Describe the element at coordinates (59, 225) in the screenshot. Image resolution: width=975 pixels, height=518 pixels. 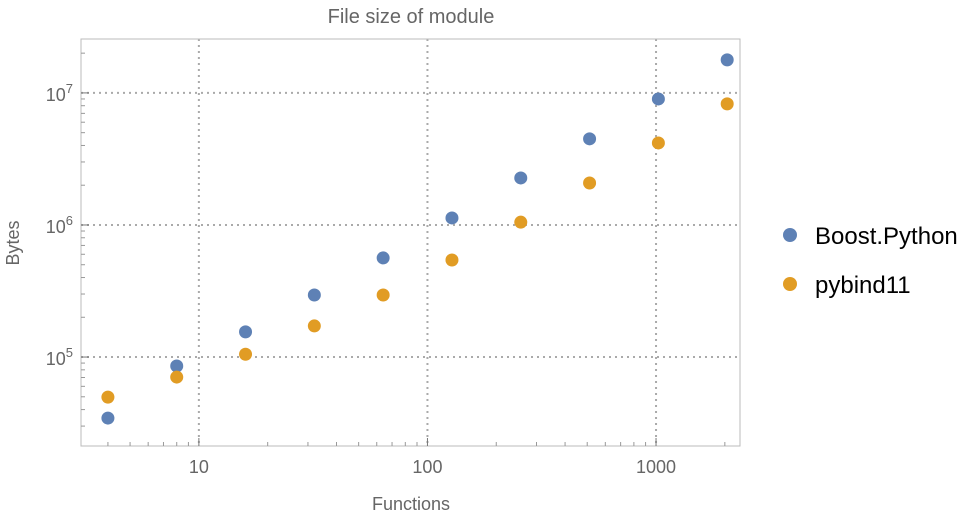
I see `y-tick-label: 10⁶` at that location.